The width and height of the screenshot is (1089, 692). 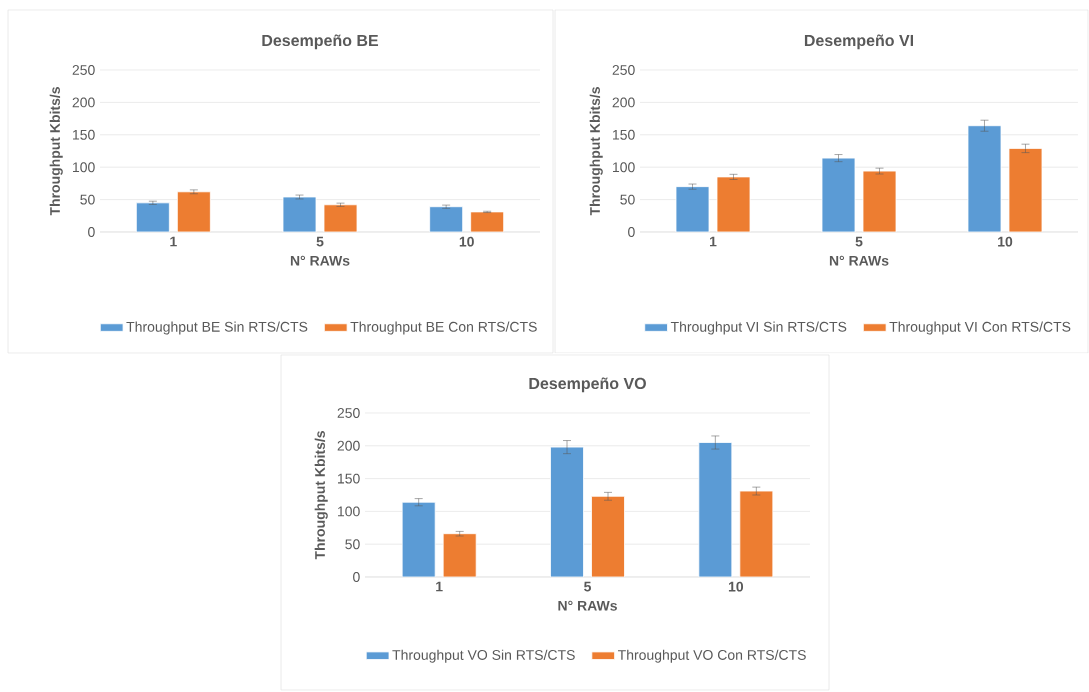 What do you see at coordinates (711, 656) in the screenshot?
I see `legend-label: Throughput VO Con RTS/CTS` at bounding box center [711, 656].